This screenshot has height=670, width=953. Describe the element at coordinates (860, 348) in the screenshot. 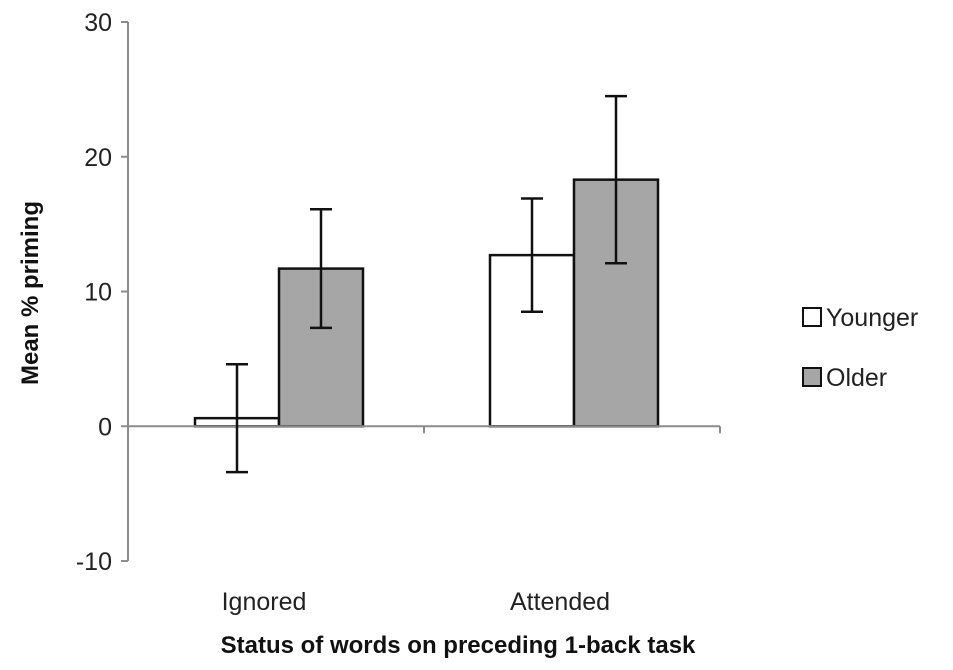

I see `legend: Younger Older` at that location.